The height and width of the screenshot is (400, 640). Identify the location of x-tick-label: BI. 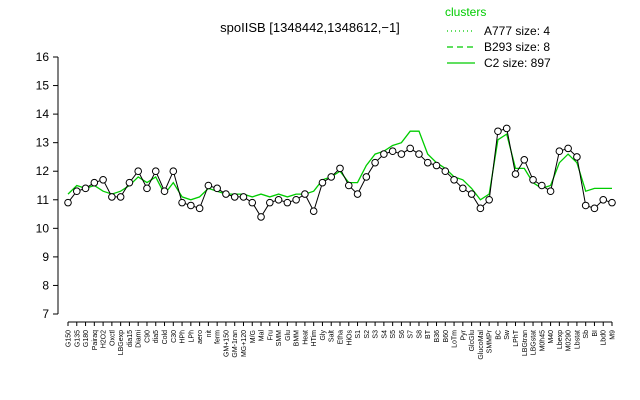
(595, 333).